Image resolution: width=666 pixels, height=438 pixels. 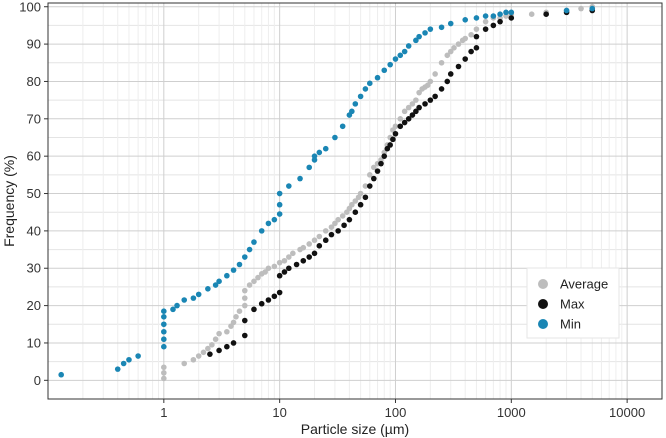 I want to click on x-tick-label: 1, so click(x=163, y=412).